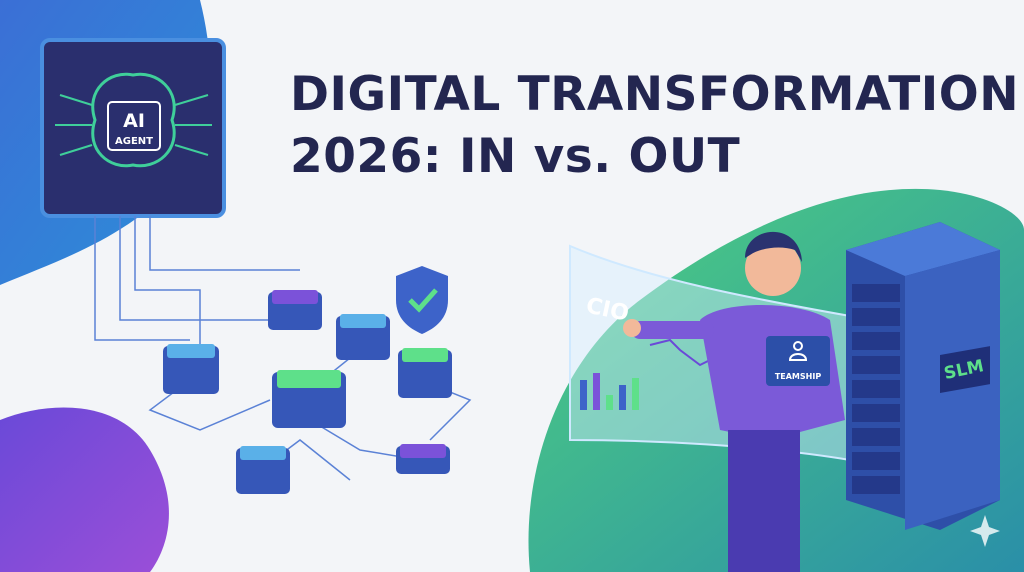 The height and width of the screenshot is (572, 1024). Describe the element at coordinates (422, 300) in the screenshot. I see `shield-check-icon` at that location.